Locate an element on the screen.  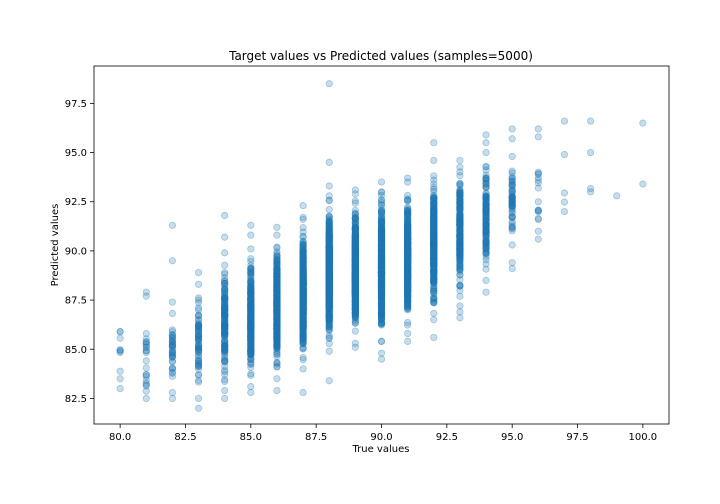
y-tick-label: 87.5 is located at coordinates (76, 301).